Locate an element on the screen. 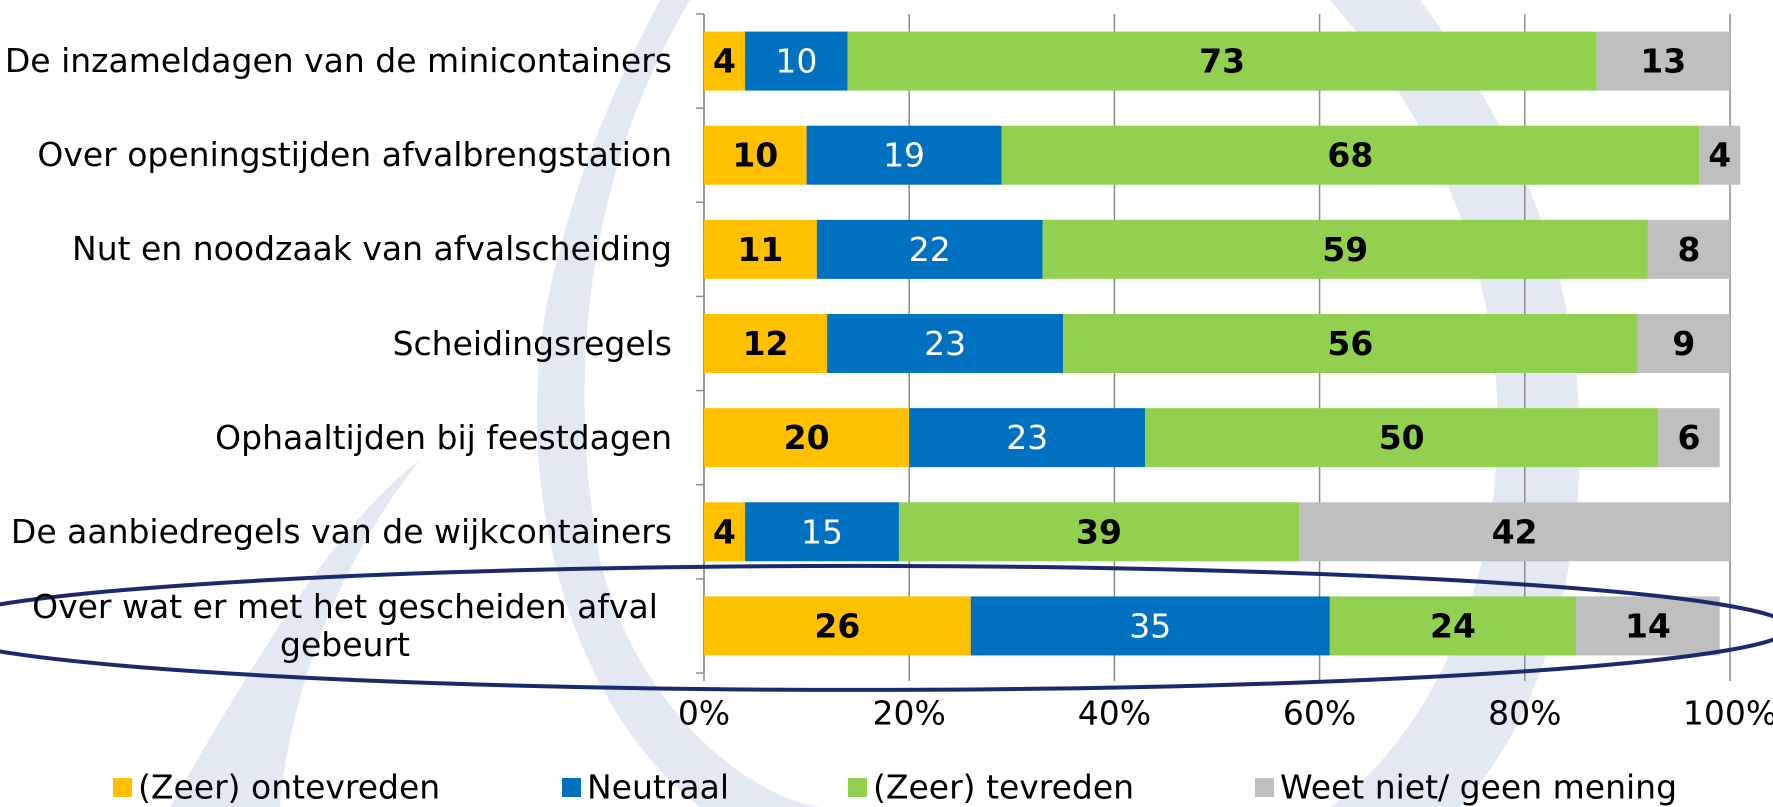 Image resolution: width=1773 pixels, height=807 pixels. y-tick-label: Nut en noodzaak van afvalscheiding is located at coordinates (372, 249).